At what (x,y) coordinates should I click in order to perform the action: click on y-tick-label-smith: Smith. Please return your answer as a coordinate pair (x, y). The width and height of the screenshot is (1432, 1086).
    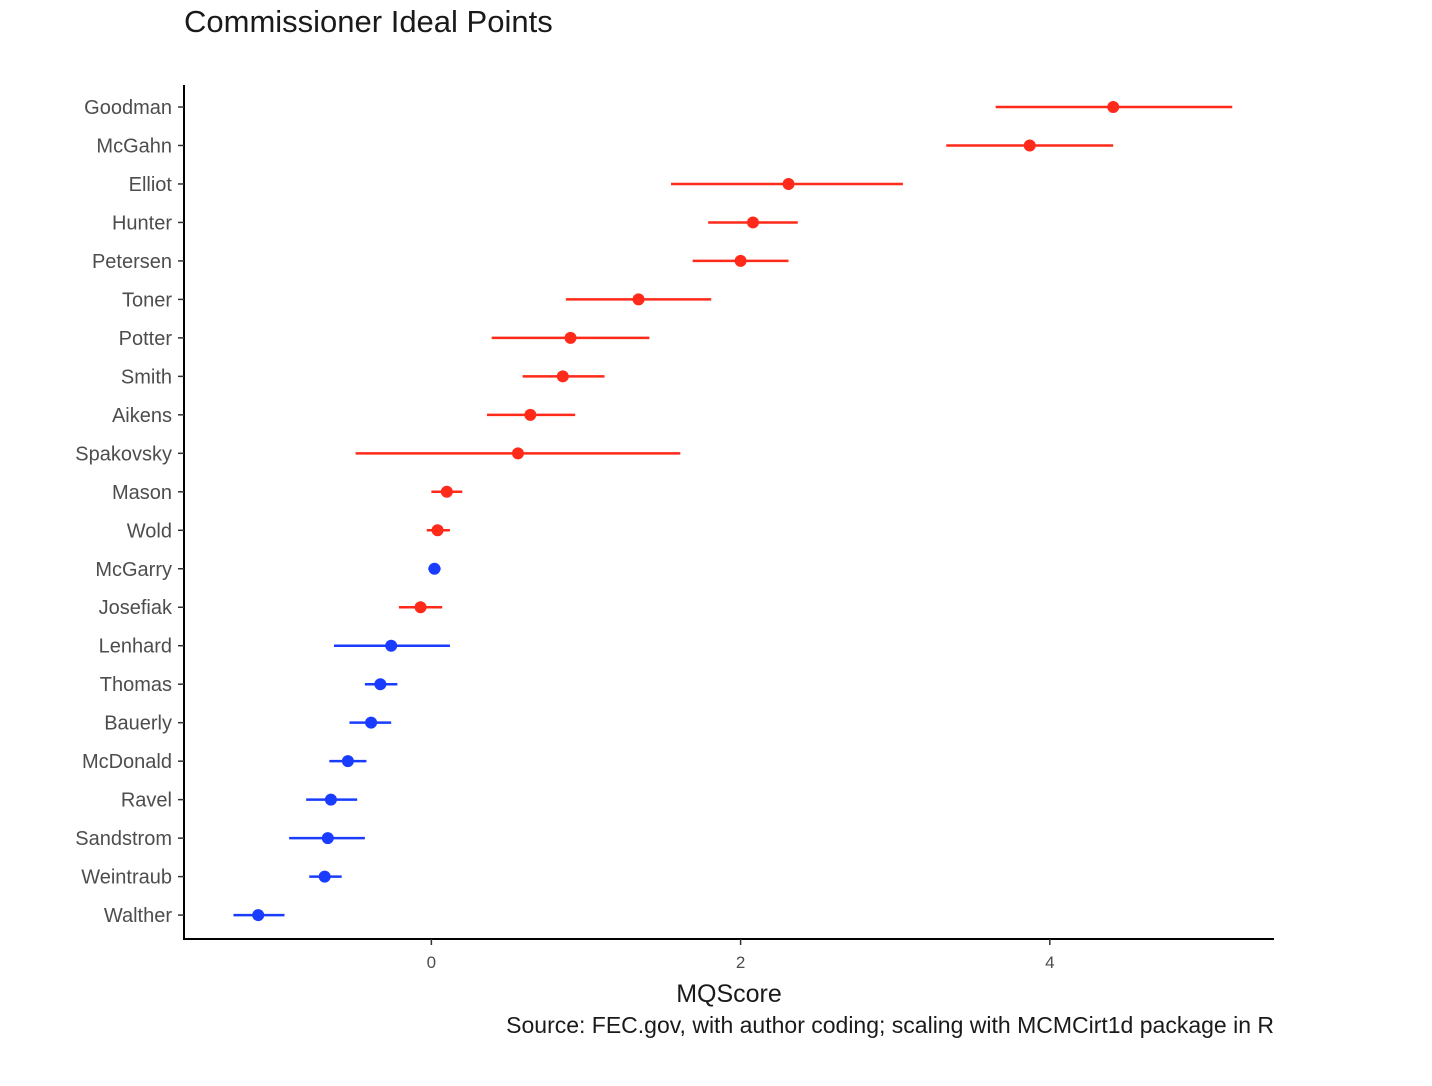
    Looking at the image, I should click on (146, 377).